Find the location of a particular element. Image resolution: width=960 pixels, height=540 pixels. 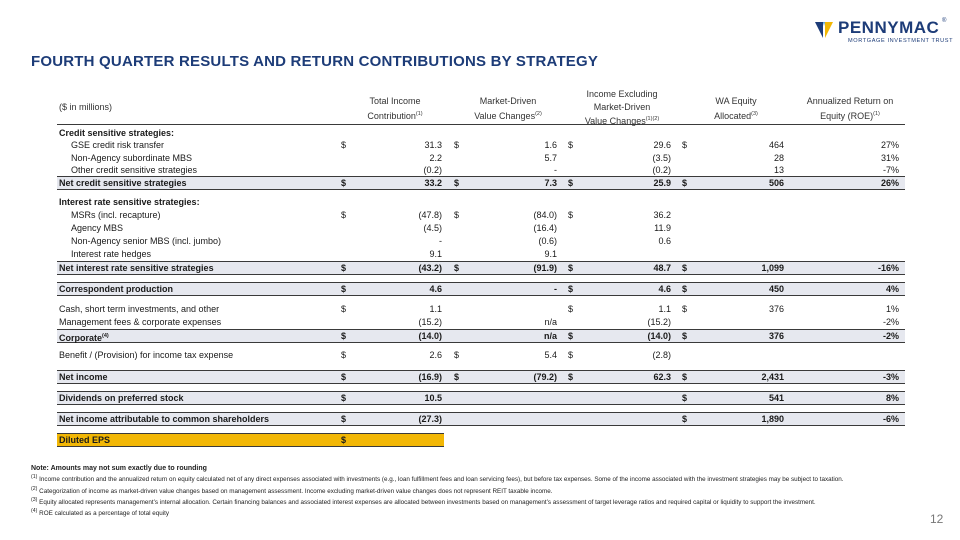

page-number: 12 is located at coordinates (937, 519).